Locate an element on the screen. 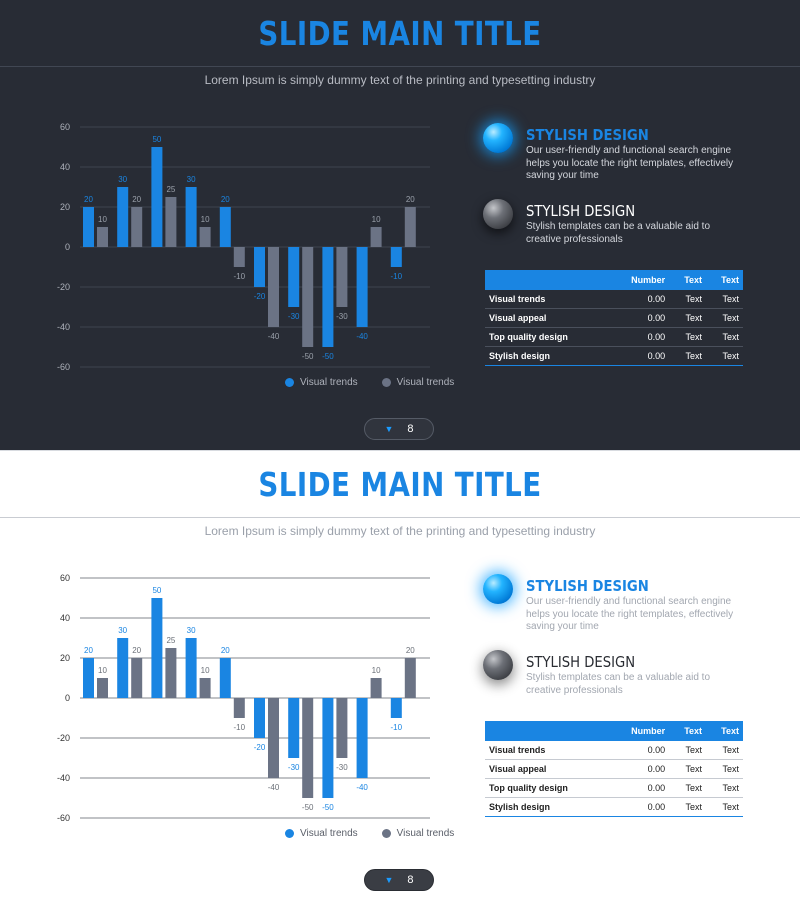  data-label: 30 is located at coordinates (191, 630).